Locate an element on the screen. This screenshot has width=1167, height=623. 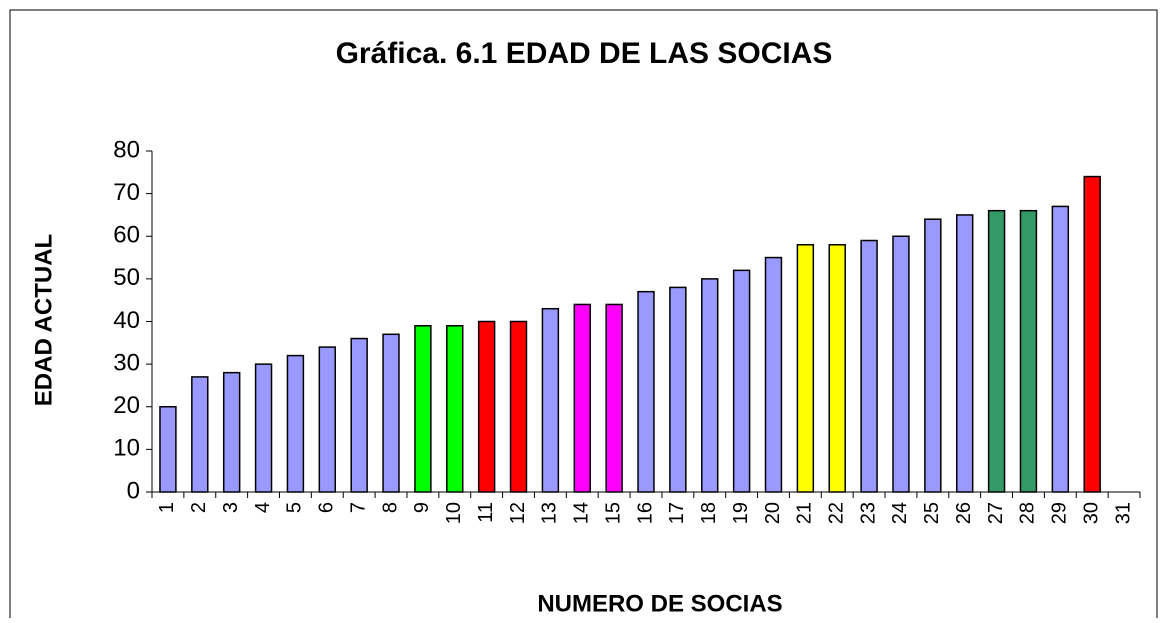
x-tick-label: 4 is located at coordinates (263, 507).